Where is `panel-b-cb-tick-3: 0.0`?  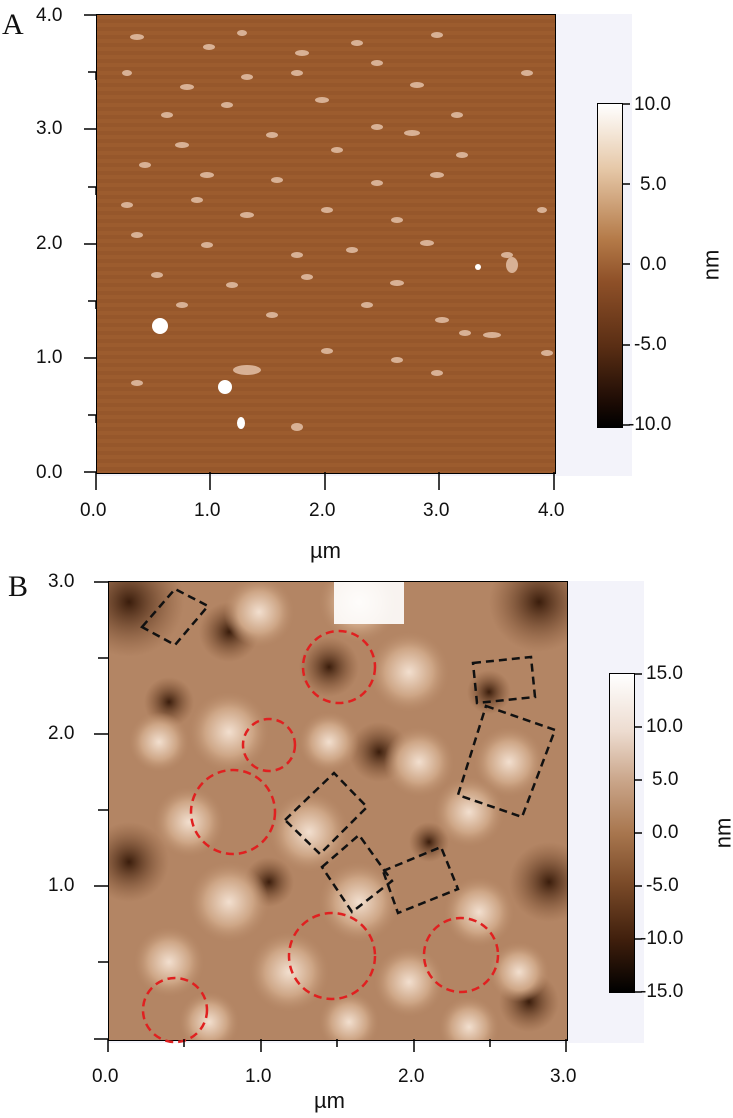 panel-b-cb-tick-3: 0.0 is located at coordinates (665, 832).